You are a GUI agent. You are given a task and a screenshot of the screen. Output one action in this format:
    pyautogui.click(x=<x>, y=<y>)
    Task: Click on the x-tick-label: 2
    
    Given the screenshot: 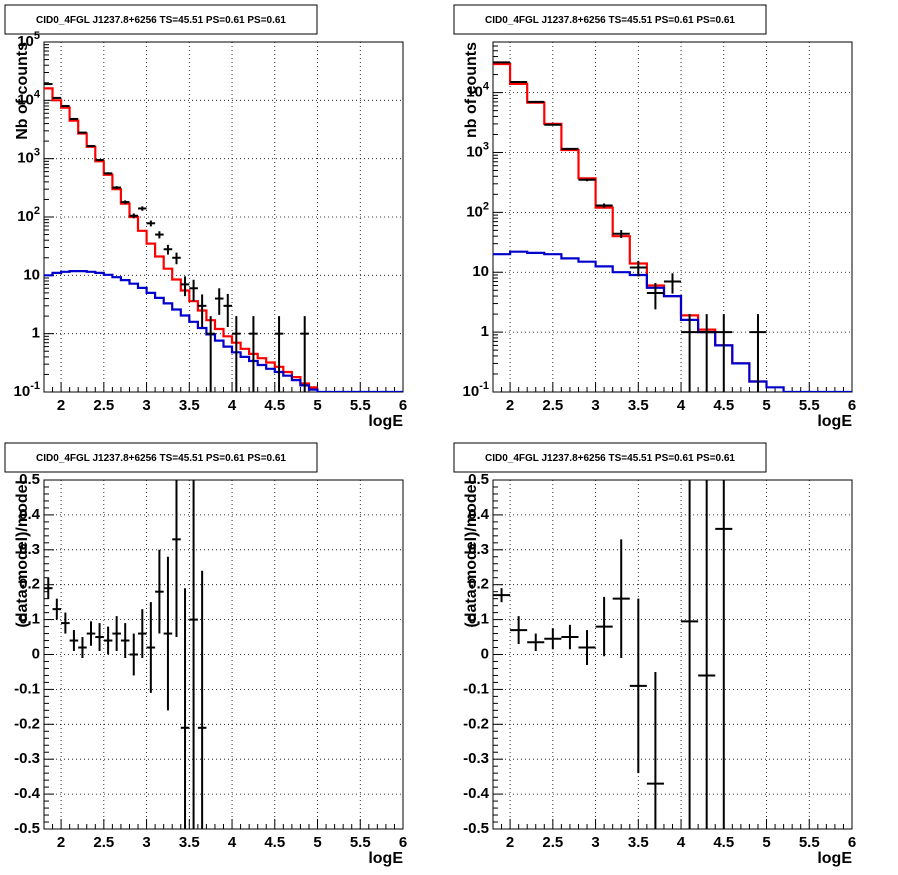 What is the action you would take?
    pyautogui.click(x=510, y=842)
    